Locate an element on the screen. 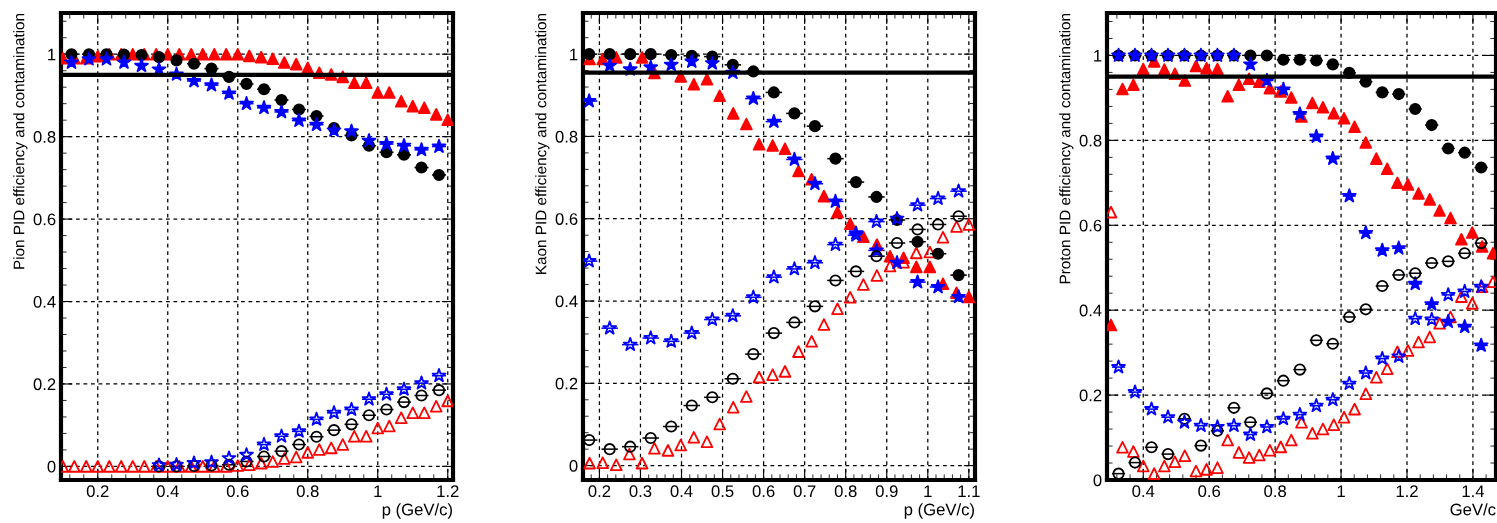  x-tick-label: 0.3 is located at coordinates (640, 491).